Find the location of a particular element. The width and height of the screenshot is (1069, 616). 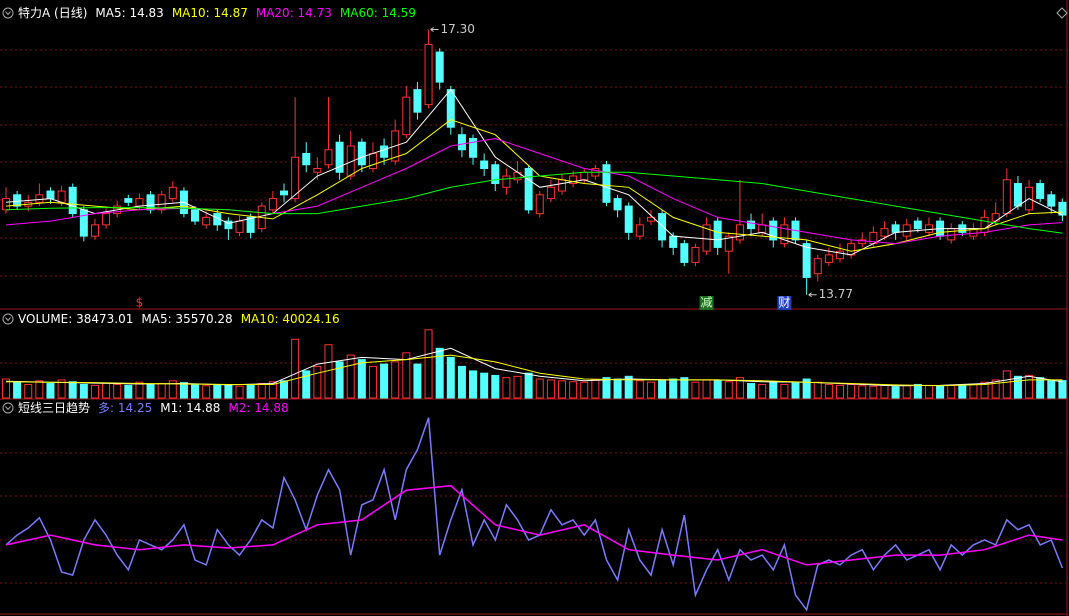

legend-entry: MA60: 14.59 is located at coordinates (378, 13).